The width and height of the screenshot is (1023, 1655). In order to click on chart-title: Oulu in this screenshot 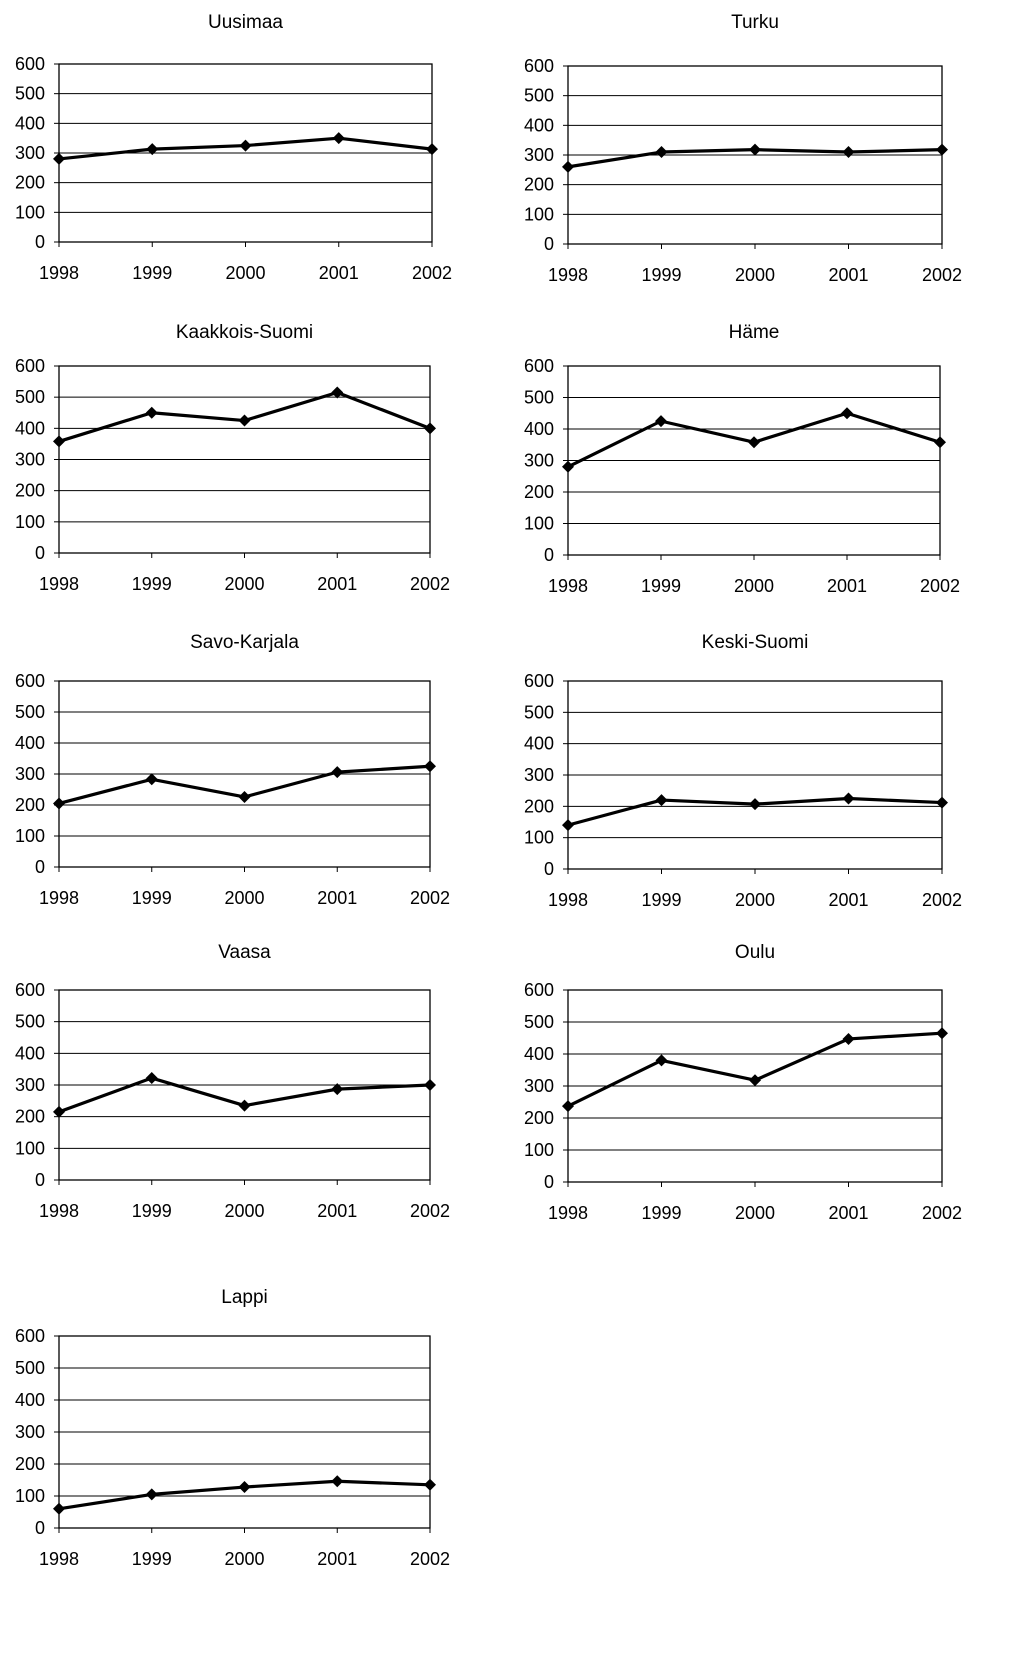, I will do `click(755, 952)`.